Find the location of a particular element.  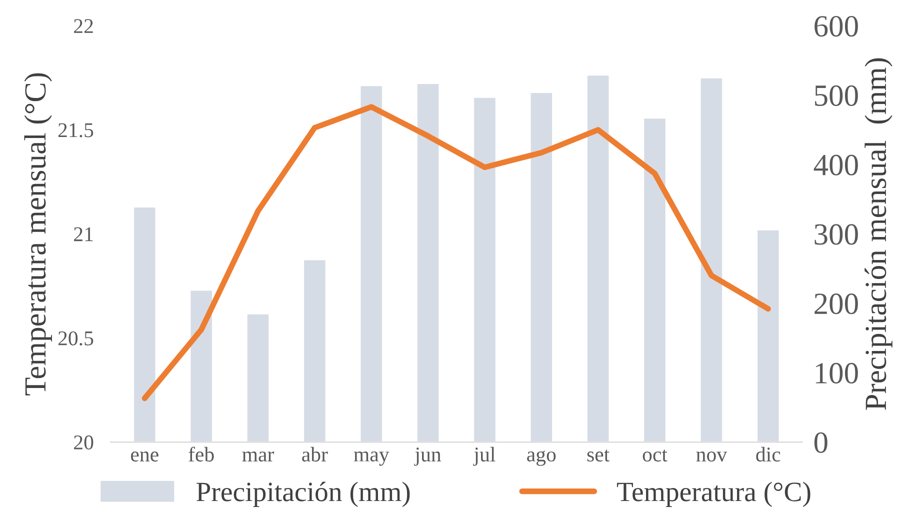

y2-tick-label: 0 is located at coordinates (821, 442).